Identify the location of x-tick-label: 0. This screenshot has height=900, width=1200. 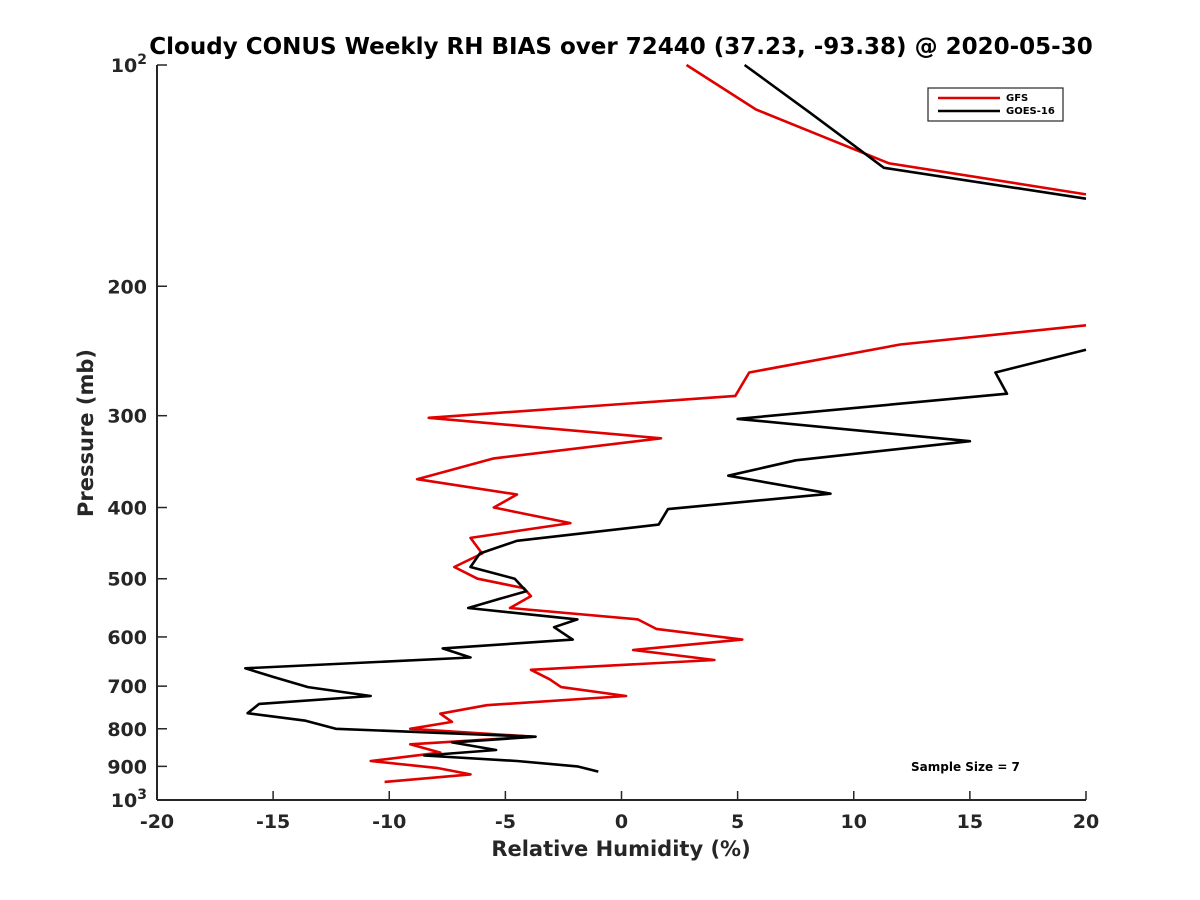
(621, 822).